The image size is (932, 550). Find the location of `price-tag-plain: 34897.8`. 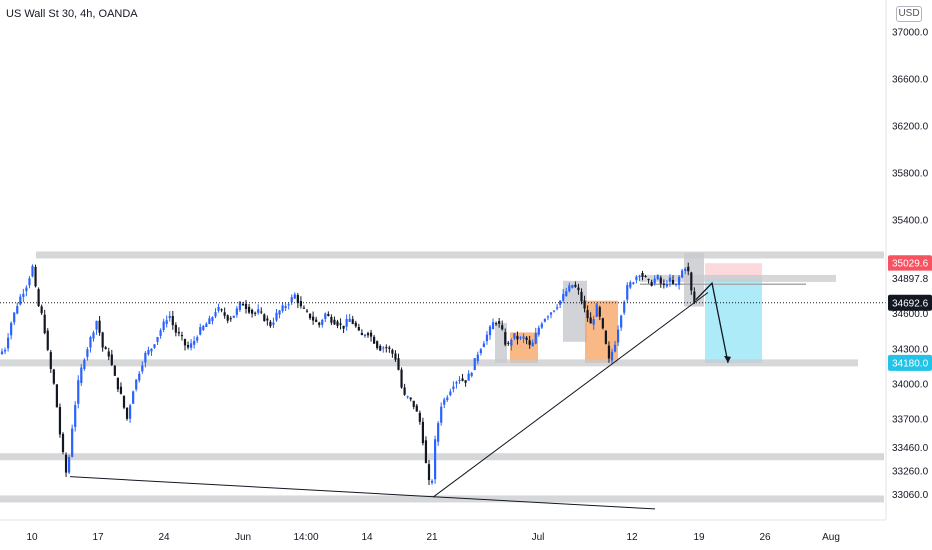

price-tag-plain: 34897.8 is located at coordinates (910, 278).